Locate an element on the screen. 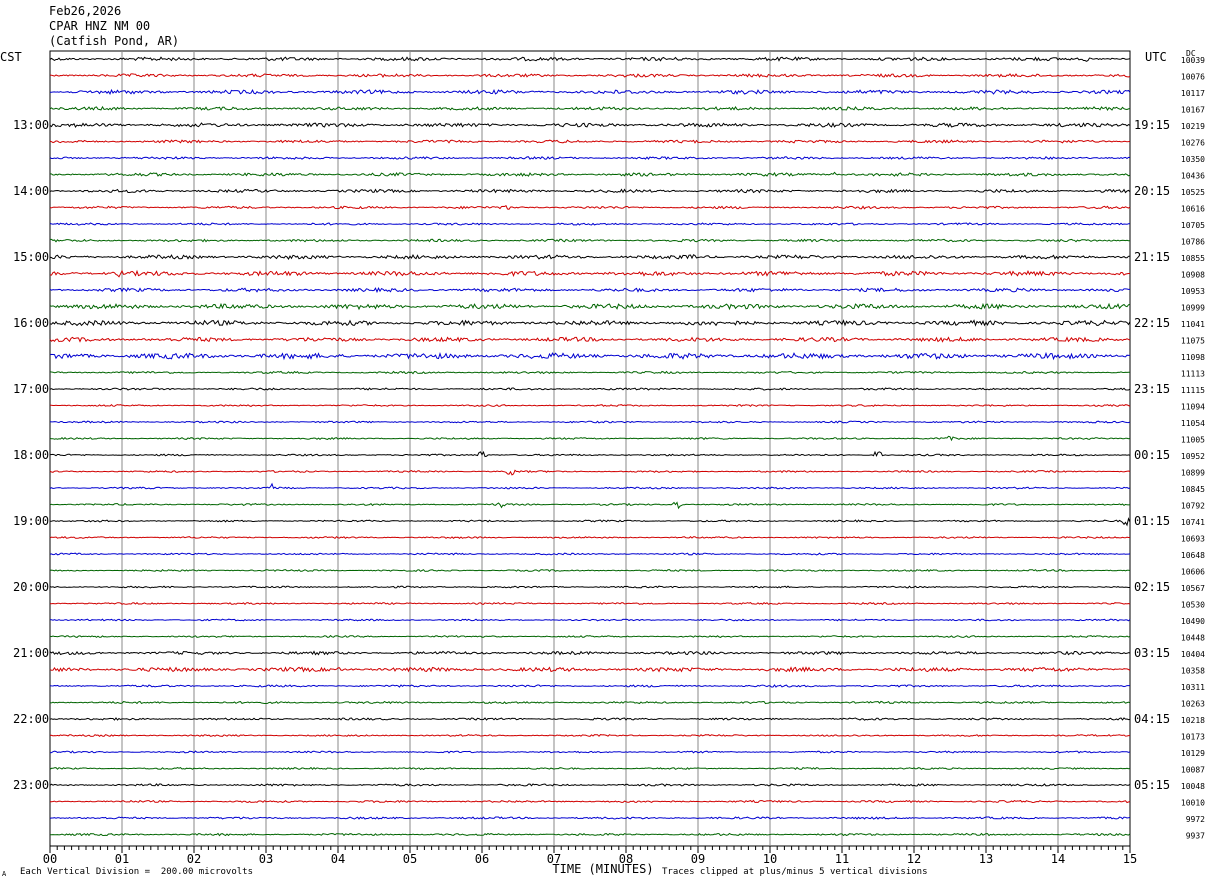 This screenshot has width=1210, height=886. x-tick-label: 02 is located at coordinates (194, 859).